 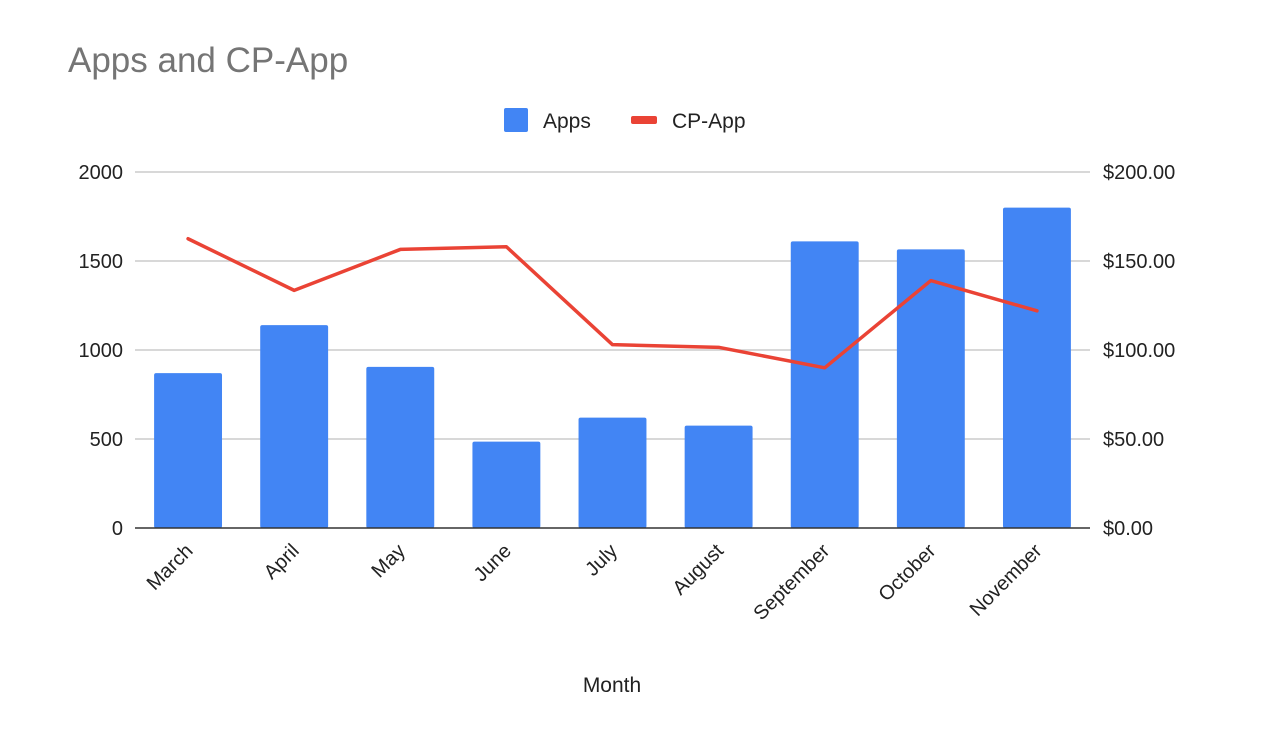 I want to click on y-tick-label: 500, so click(x=106, y=440).